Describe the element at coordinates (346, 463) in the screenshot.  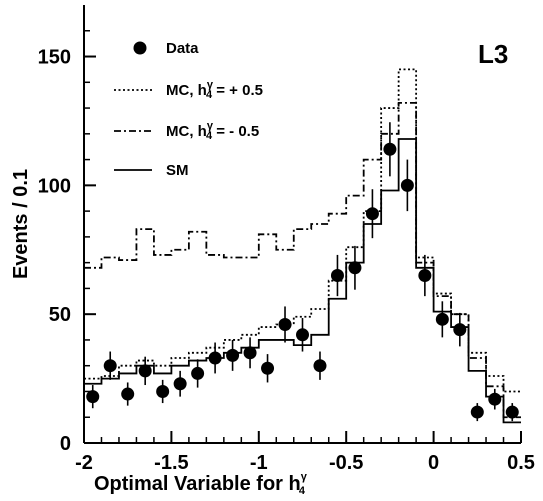
I see `x-tick-label: -0.5` at that location.